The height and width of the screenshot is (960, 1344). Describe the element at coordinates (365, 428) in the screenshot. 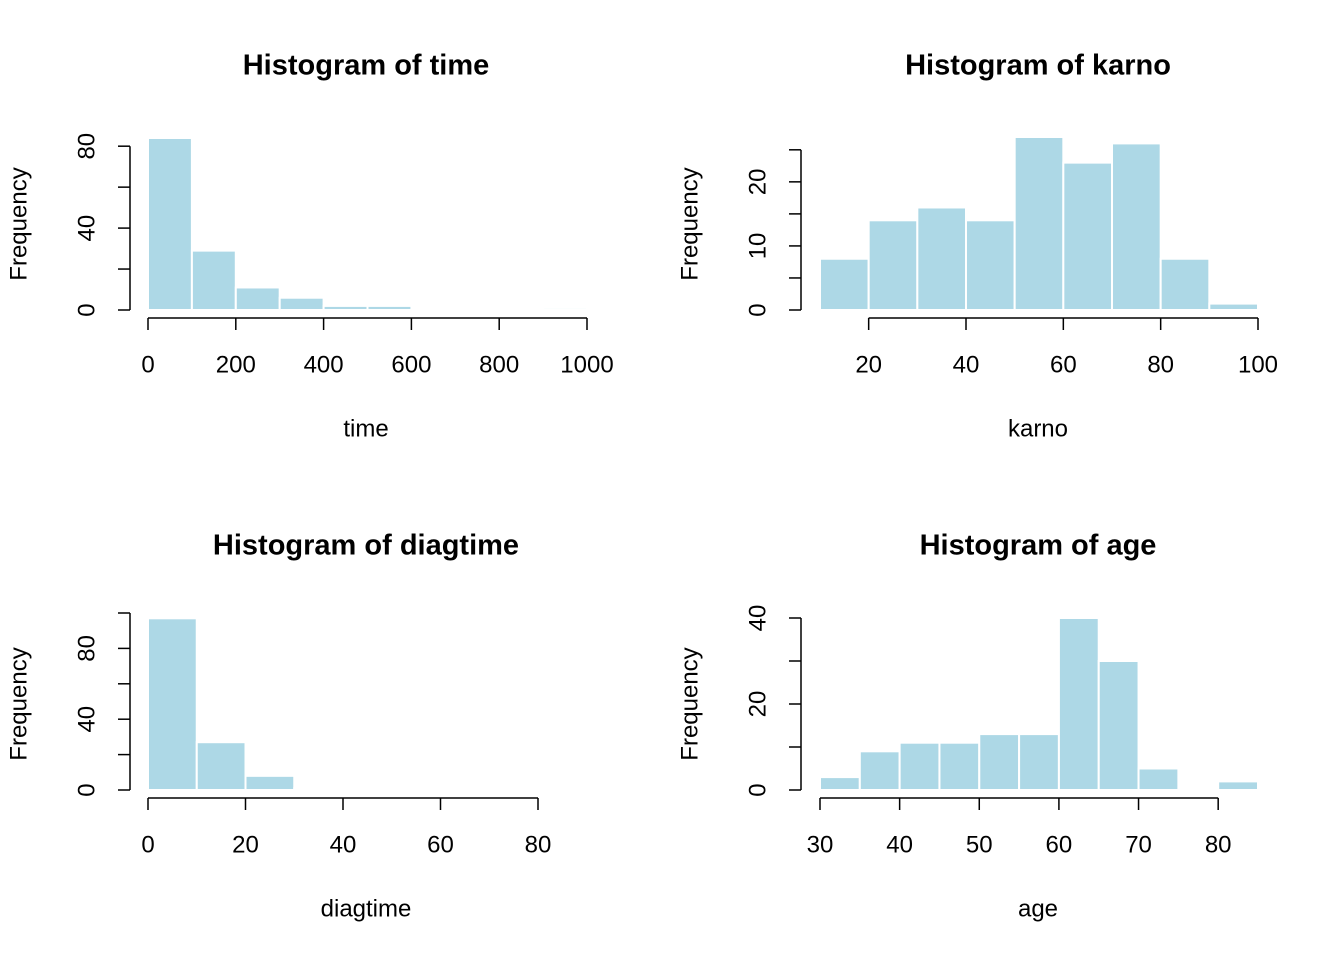

I see `x-axis-label: time` at that location.